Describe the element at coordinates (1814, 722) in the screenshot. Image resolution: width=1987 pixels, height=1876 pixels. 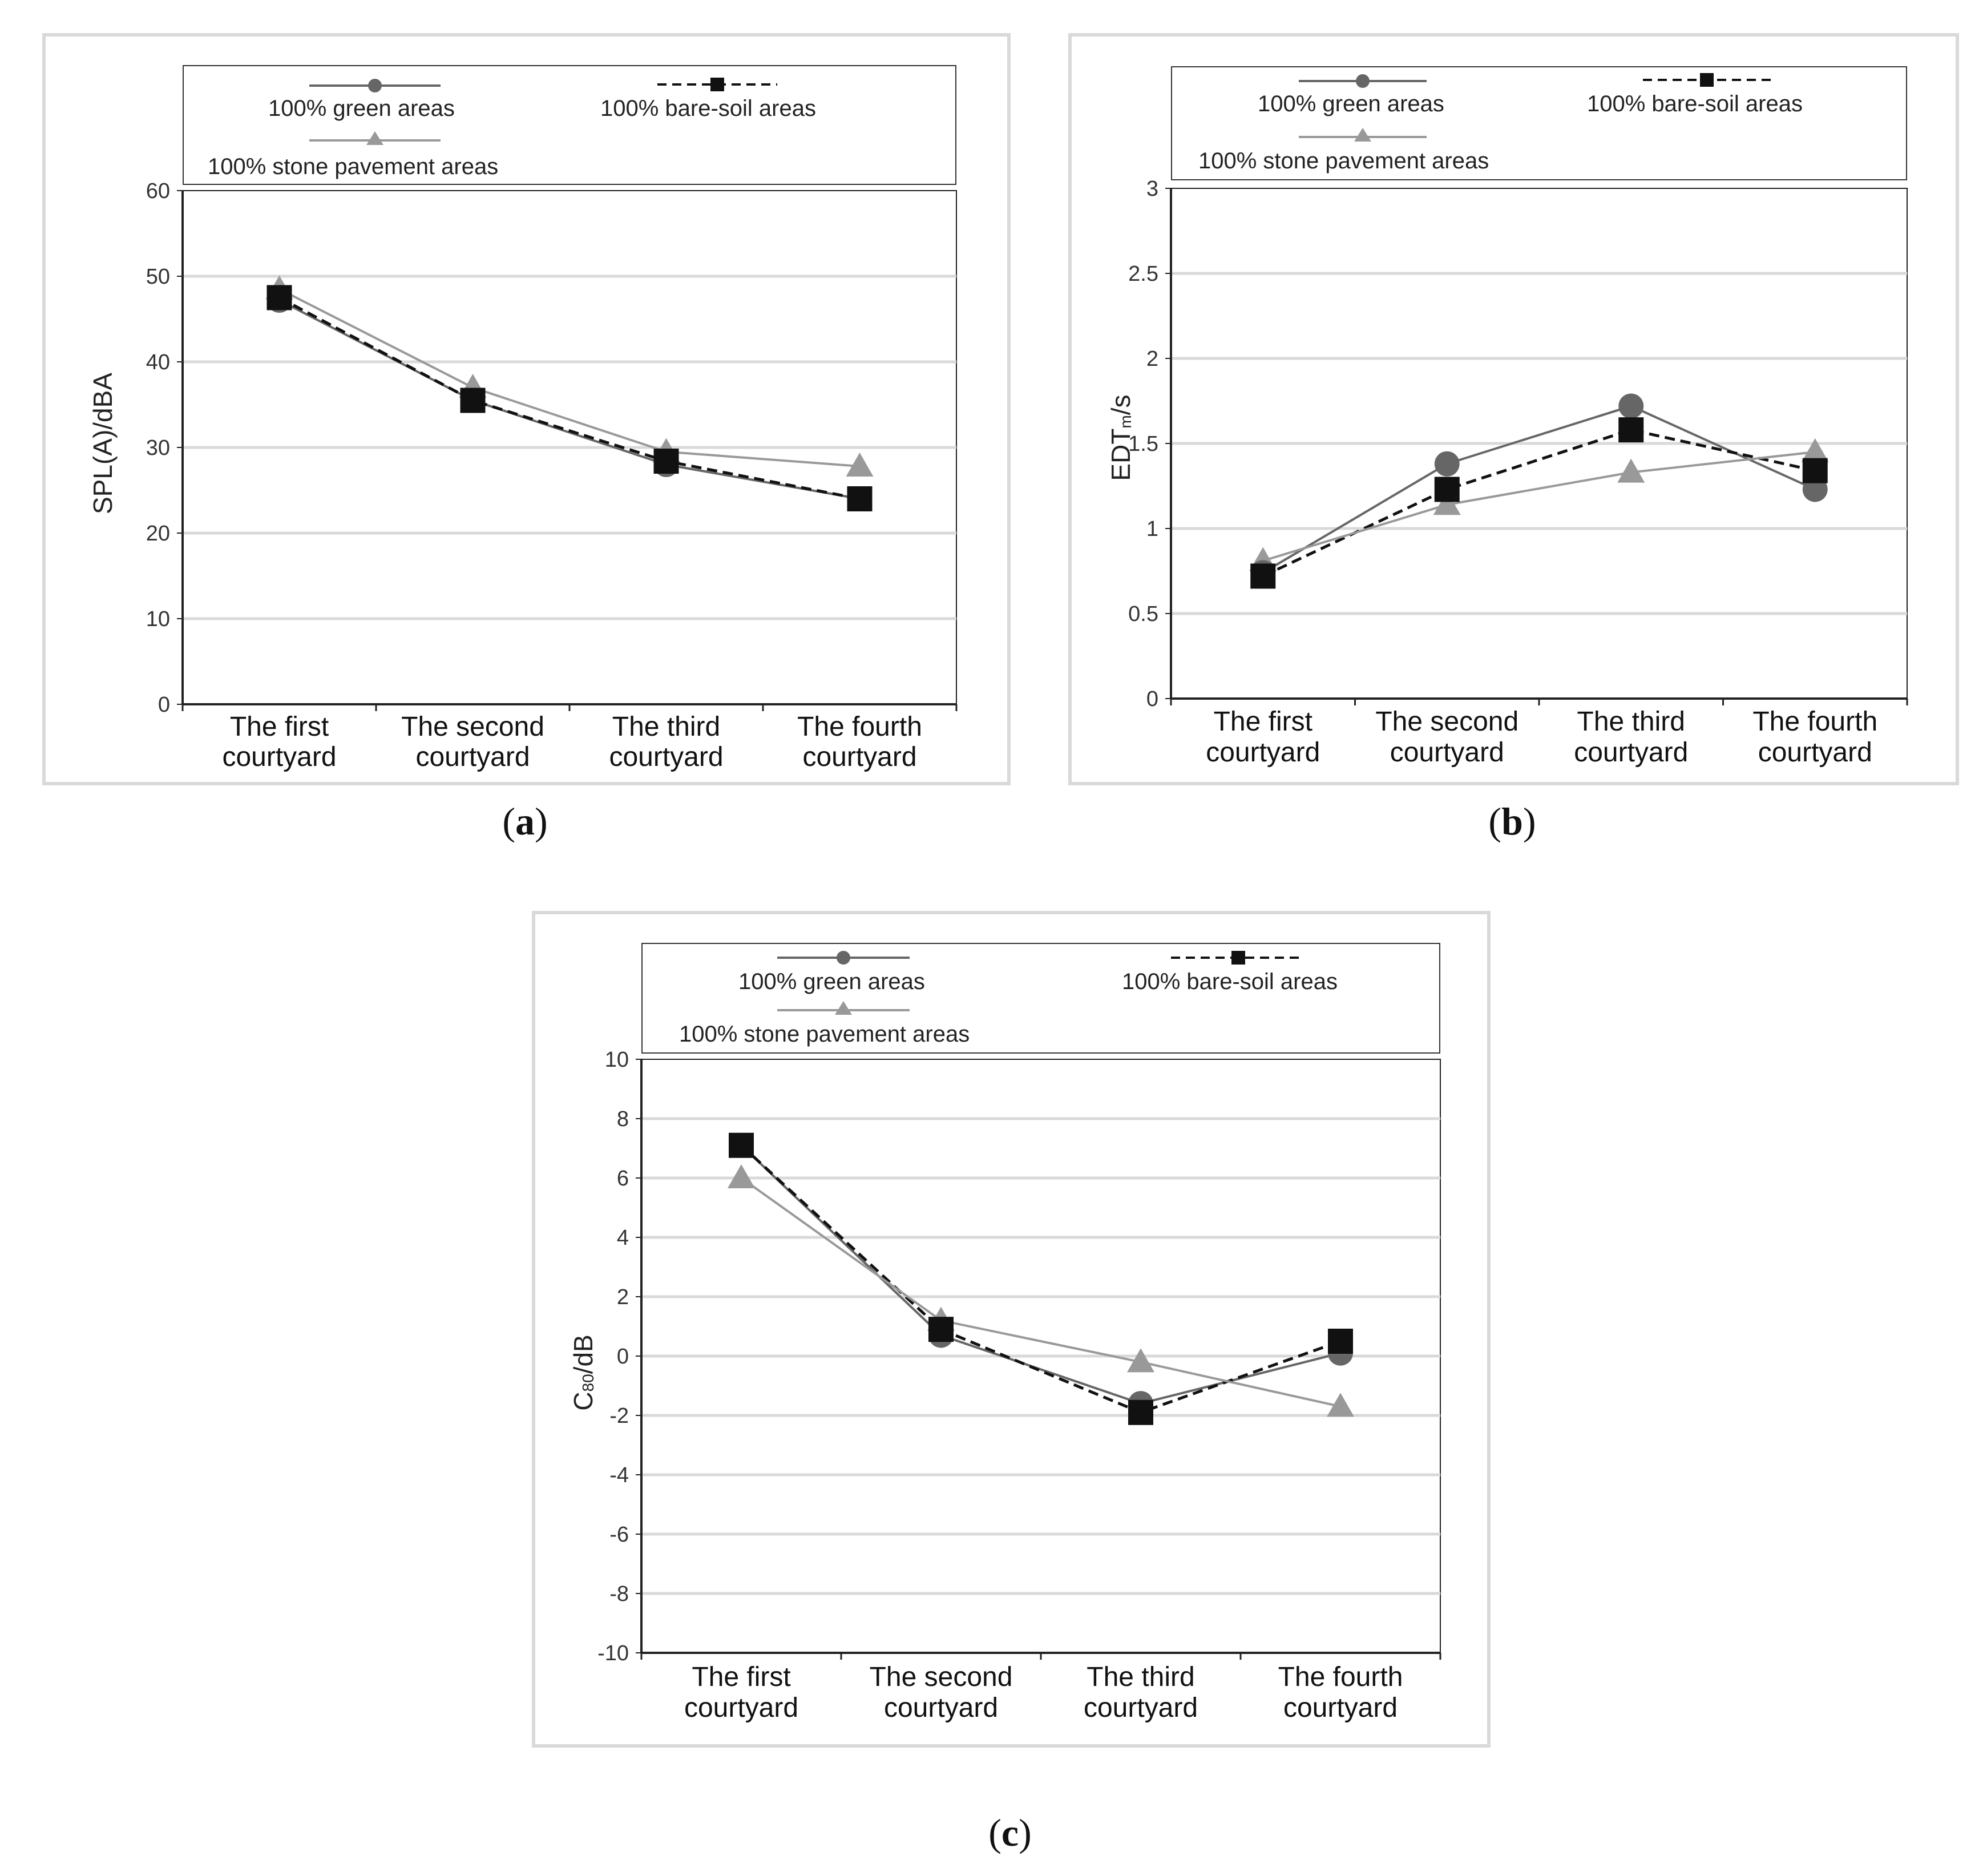
I see `x-tick-label-b-3-line1: The fourth` at that location.